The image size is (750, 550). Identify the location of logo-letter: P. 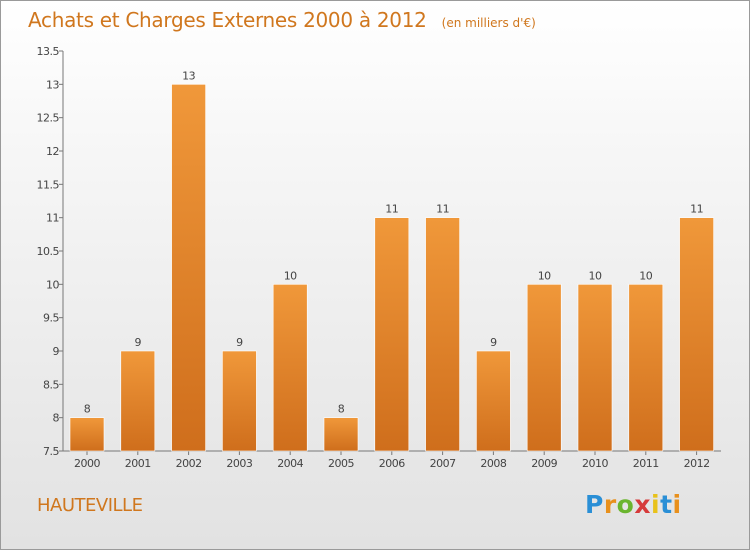
(594, 504).